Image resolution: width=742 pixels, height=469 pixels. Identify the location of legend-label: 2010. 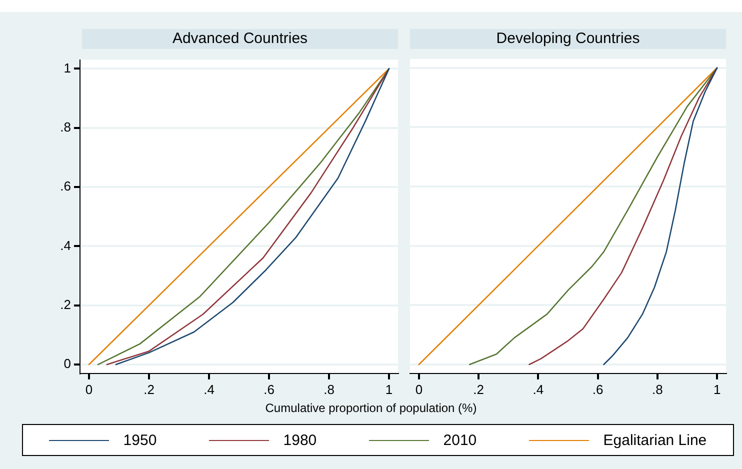
(460, 440).